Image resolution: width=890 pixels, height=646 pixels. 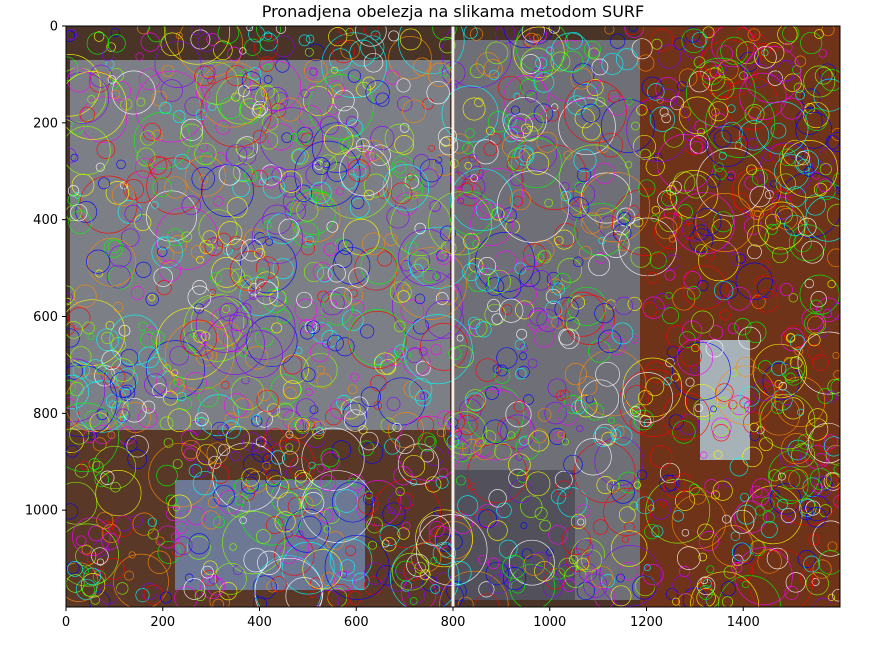 What do you see at coordinates (743, 622) in the screenshot?
I see `x-tick-label: 1400` at bounding box center [743, 622].